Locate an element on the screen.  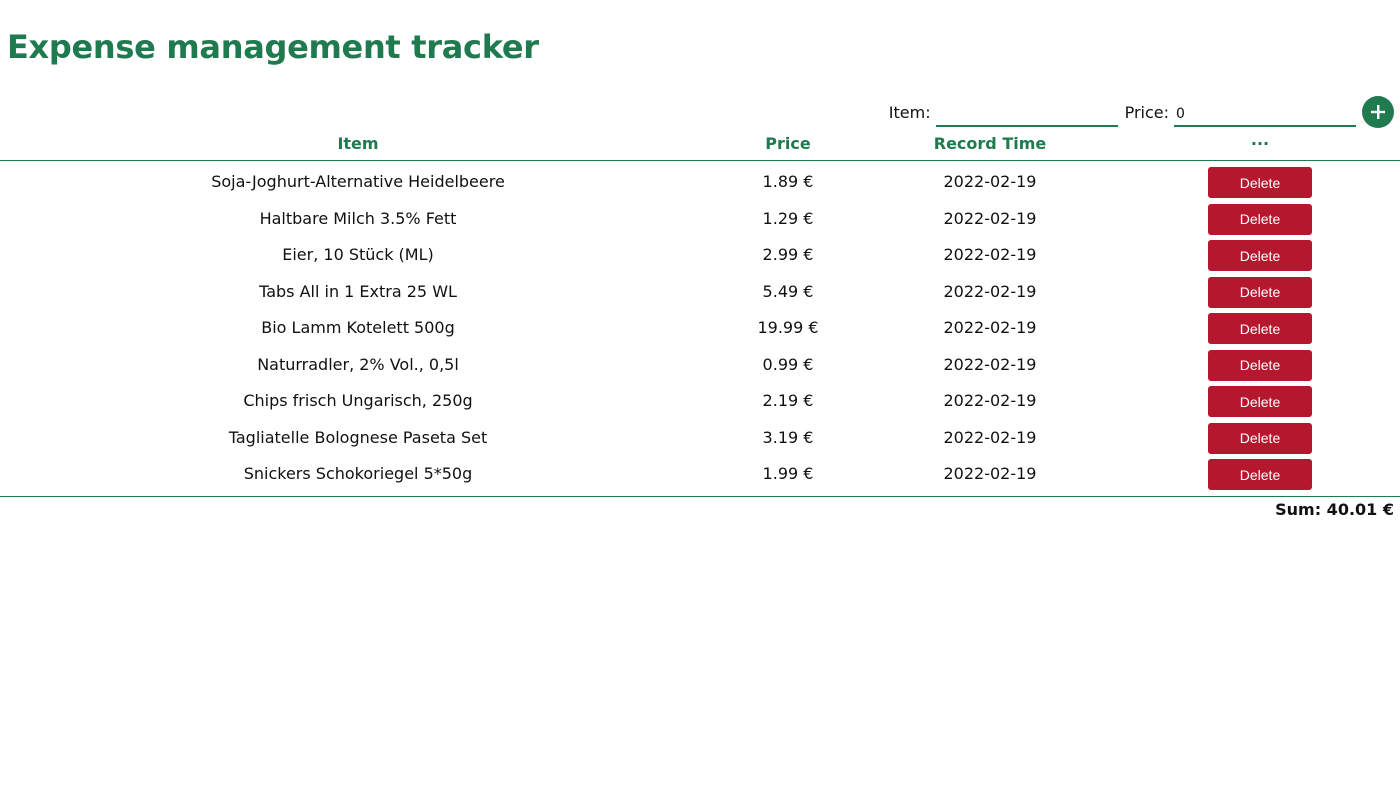
header-price: Price is located at coordinates (788, 143).